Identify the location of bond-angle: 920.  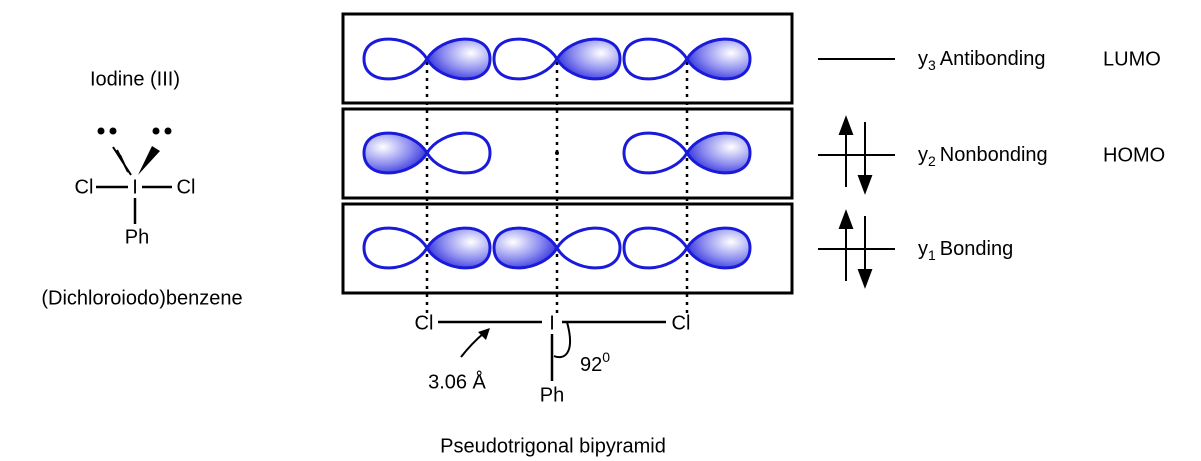
(595, 363).